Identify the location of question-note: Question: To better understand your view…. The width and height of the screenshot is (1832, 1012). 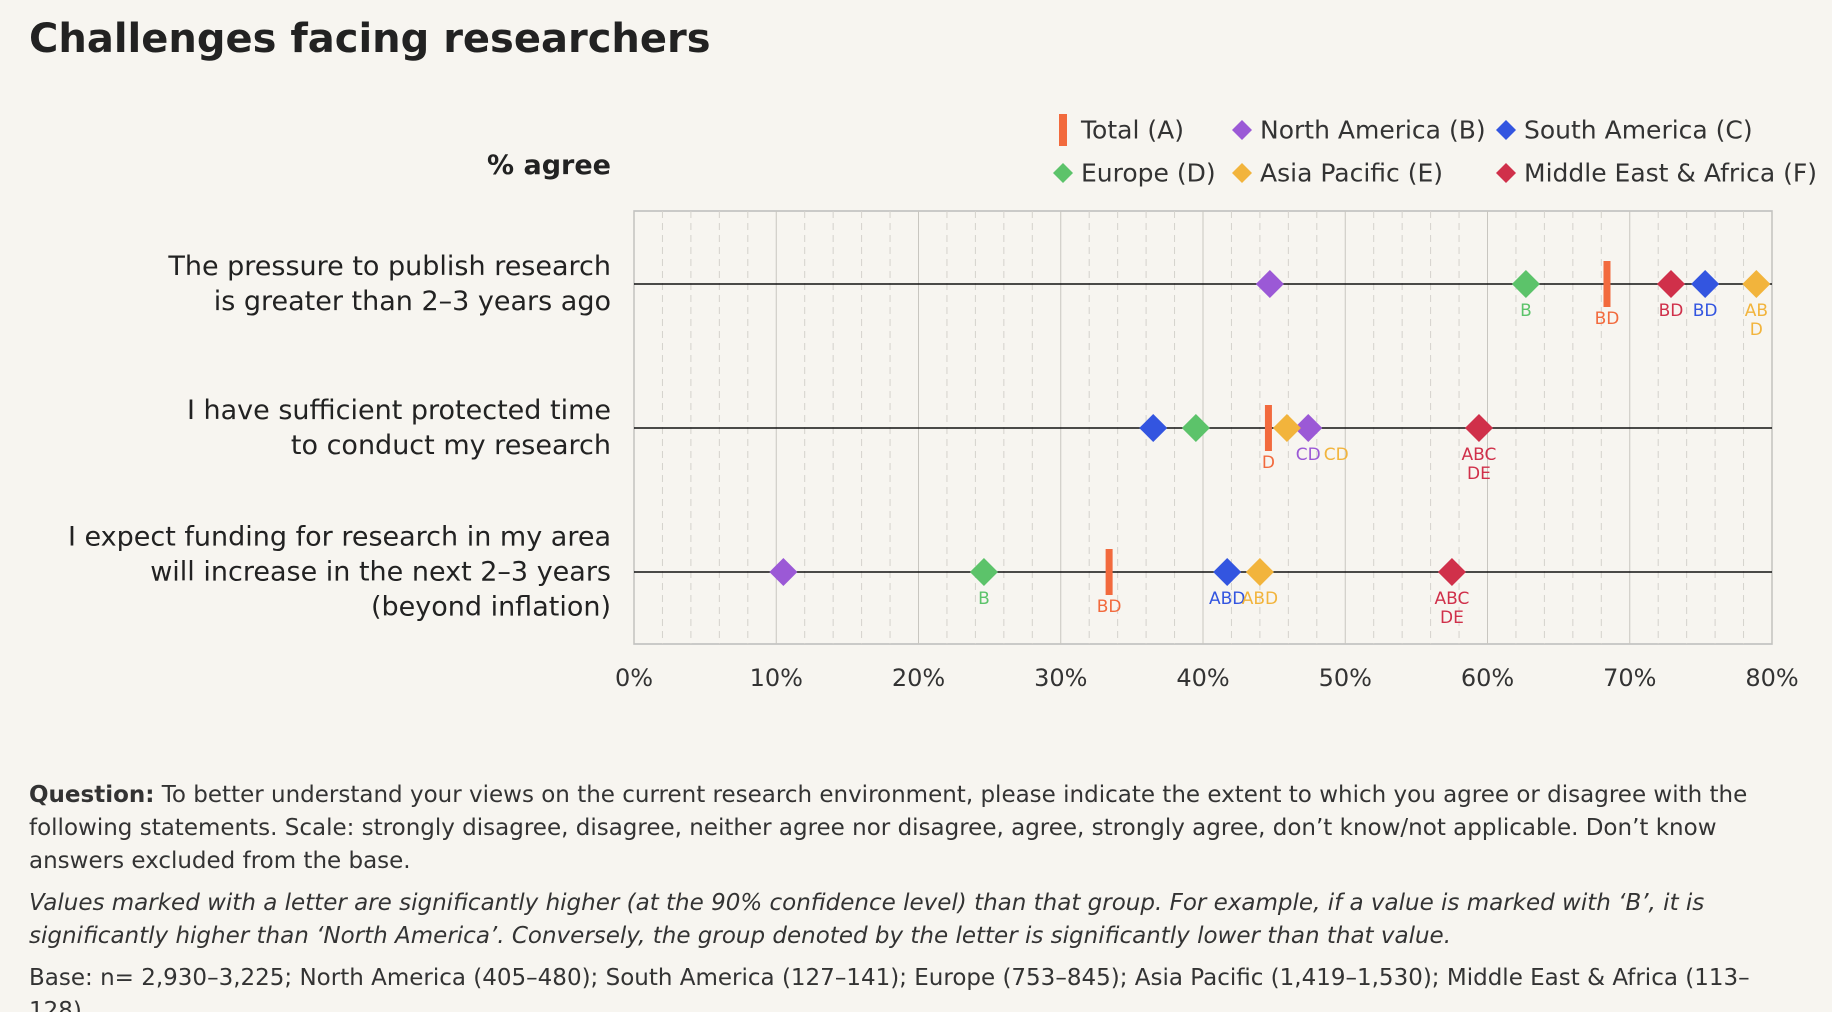
(919, 828).